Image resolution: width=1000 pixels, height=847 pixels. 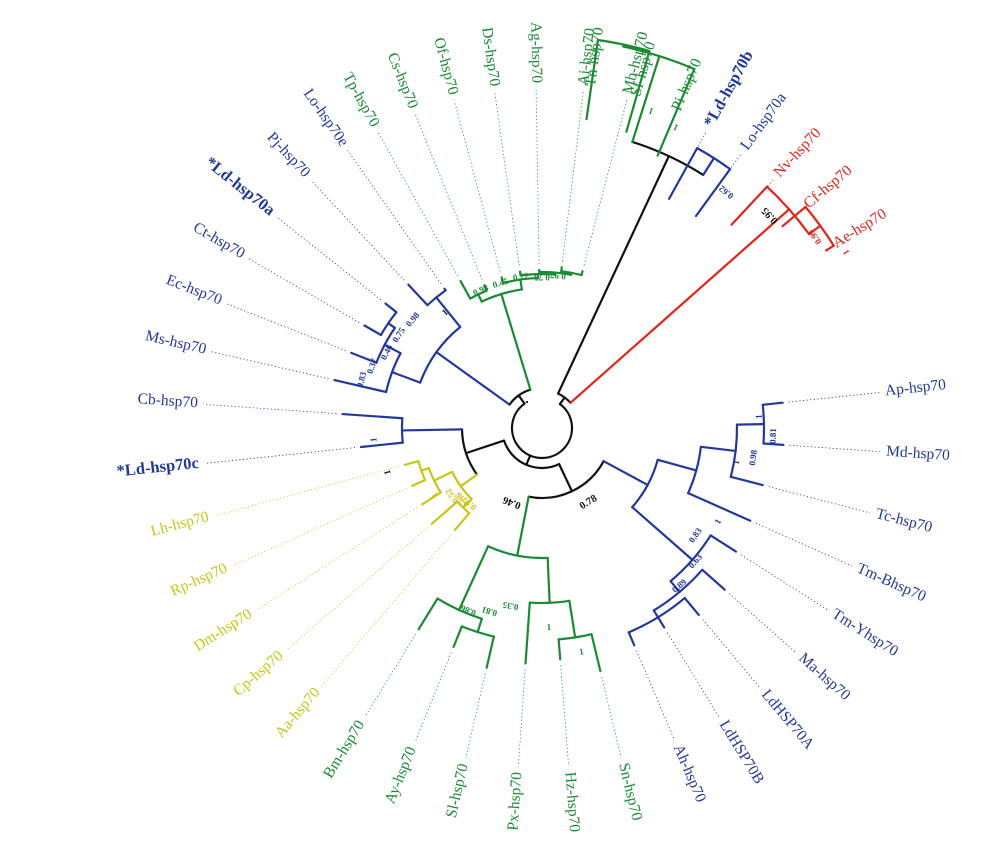 I want to click on support-value-6: 1, so click(x=759, y=417).